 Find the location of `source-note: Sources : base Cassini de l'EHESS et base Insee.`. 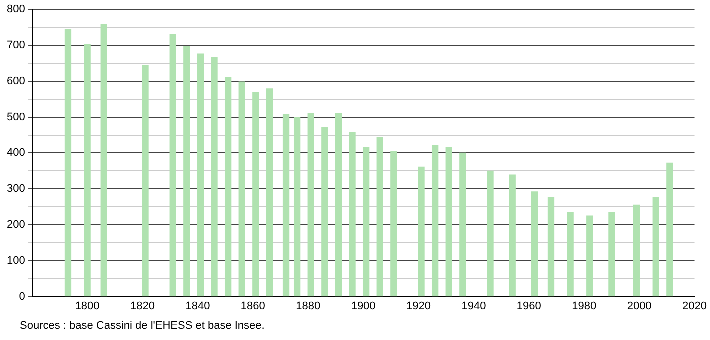

source-note: Sources : base Cassini de l'EHESS et base Insee. is located at coordinates (142, 326).